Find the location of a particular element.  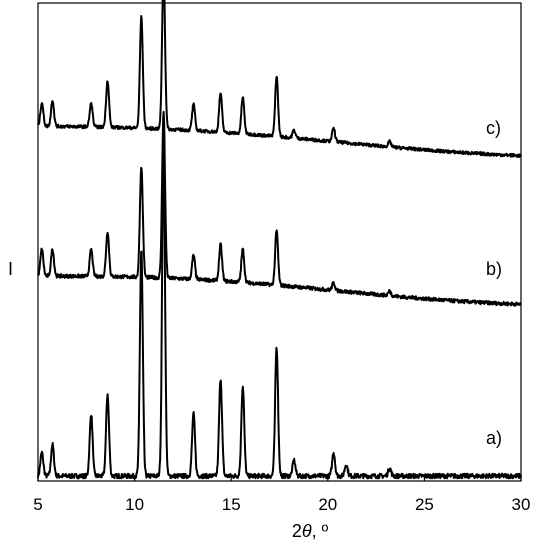

y-axis-label: I is located at coordinates (10, 269).